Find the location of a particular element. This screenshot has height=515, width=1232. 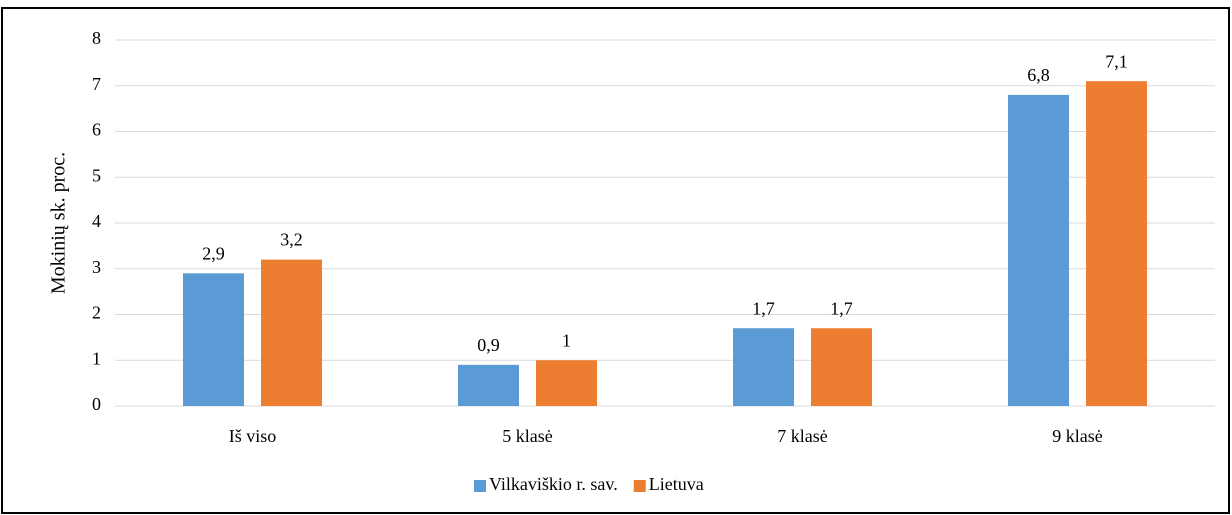

data-label: 1 is located at coordinates (566, 340).